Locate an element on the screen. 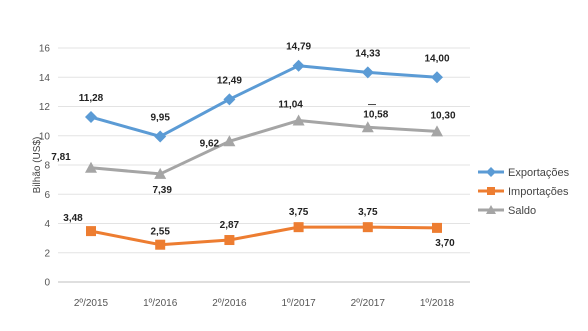  y-tick-label: 4 is located at coordinates (47, 224).